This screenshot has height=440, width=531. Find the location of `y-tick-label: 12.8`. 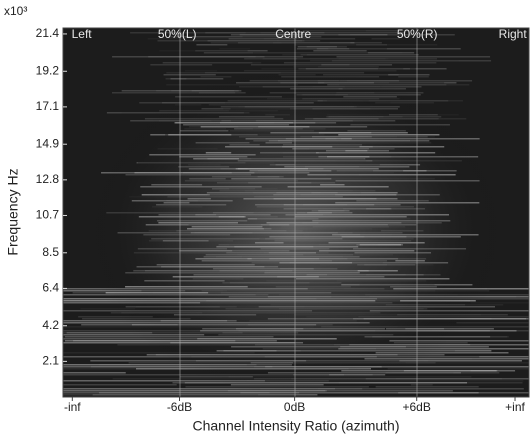

y-tick-label: 12.8 is located at coordinates (48, 179).